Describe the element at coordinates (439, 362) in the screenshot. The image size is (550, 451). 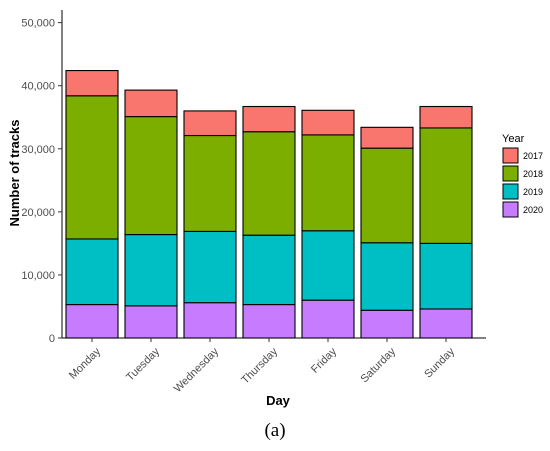
I see `x-tick-label: Sunday` at that location.